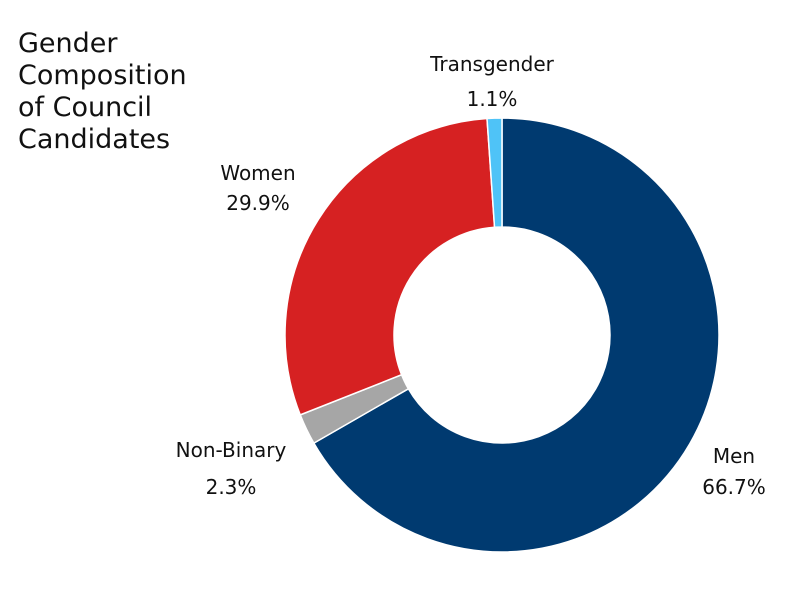  Describe the element at coordinates (492, 99) in the screenshot. I see `slice-label-value: 1.1%` at that location.